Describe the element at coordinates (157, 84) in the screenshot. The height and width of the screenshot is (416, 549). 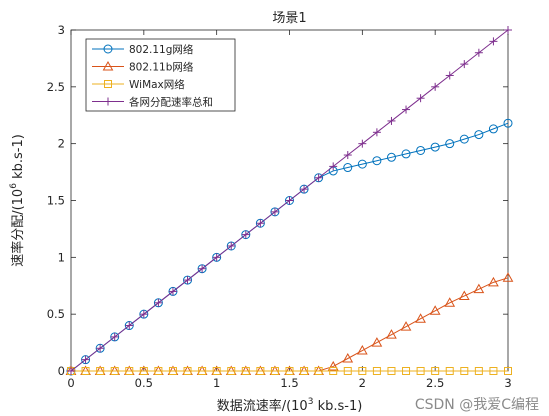
I see `legend-label: WiMax网络` at that location.